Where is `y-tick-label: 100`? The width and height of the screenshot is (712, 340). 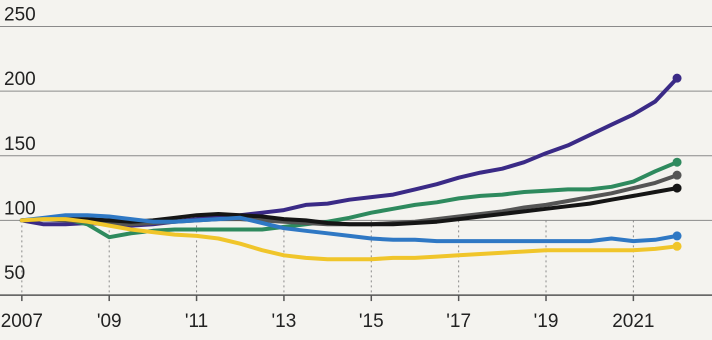 y-tick-label: 100 is located at coordinates (20, 208).